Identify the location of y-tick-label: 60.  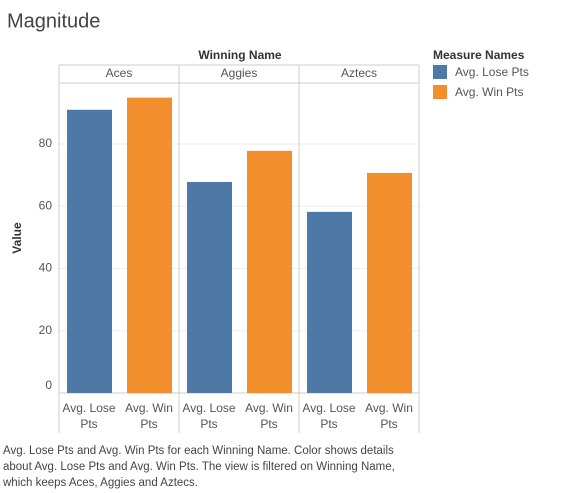
(46, 205).